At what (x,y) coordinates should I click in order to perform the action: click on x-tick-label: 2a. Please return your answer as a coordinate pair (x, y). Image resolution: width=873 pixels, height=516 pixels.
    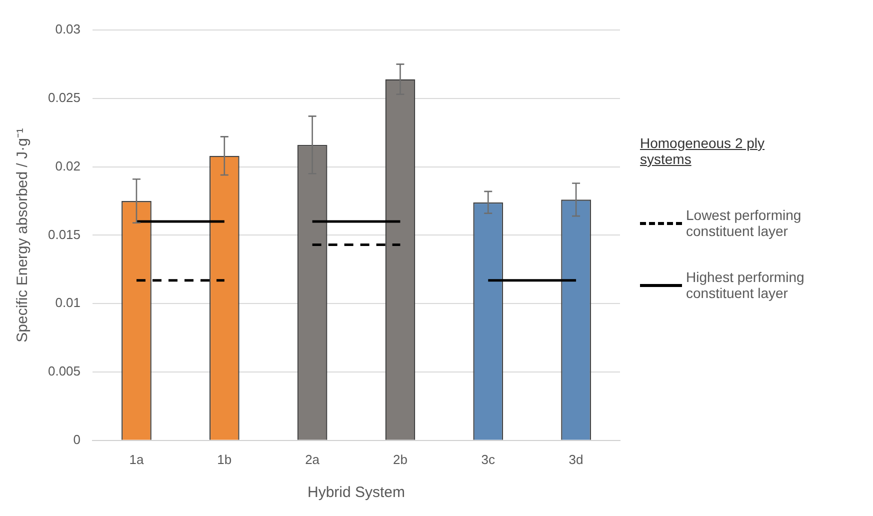
    Looking at the image, I should click on (312, 459).